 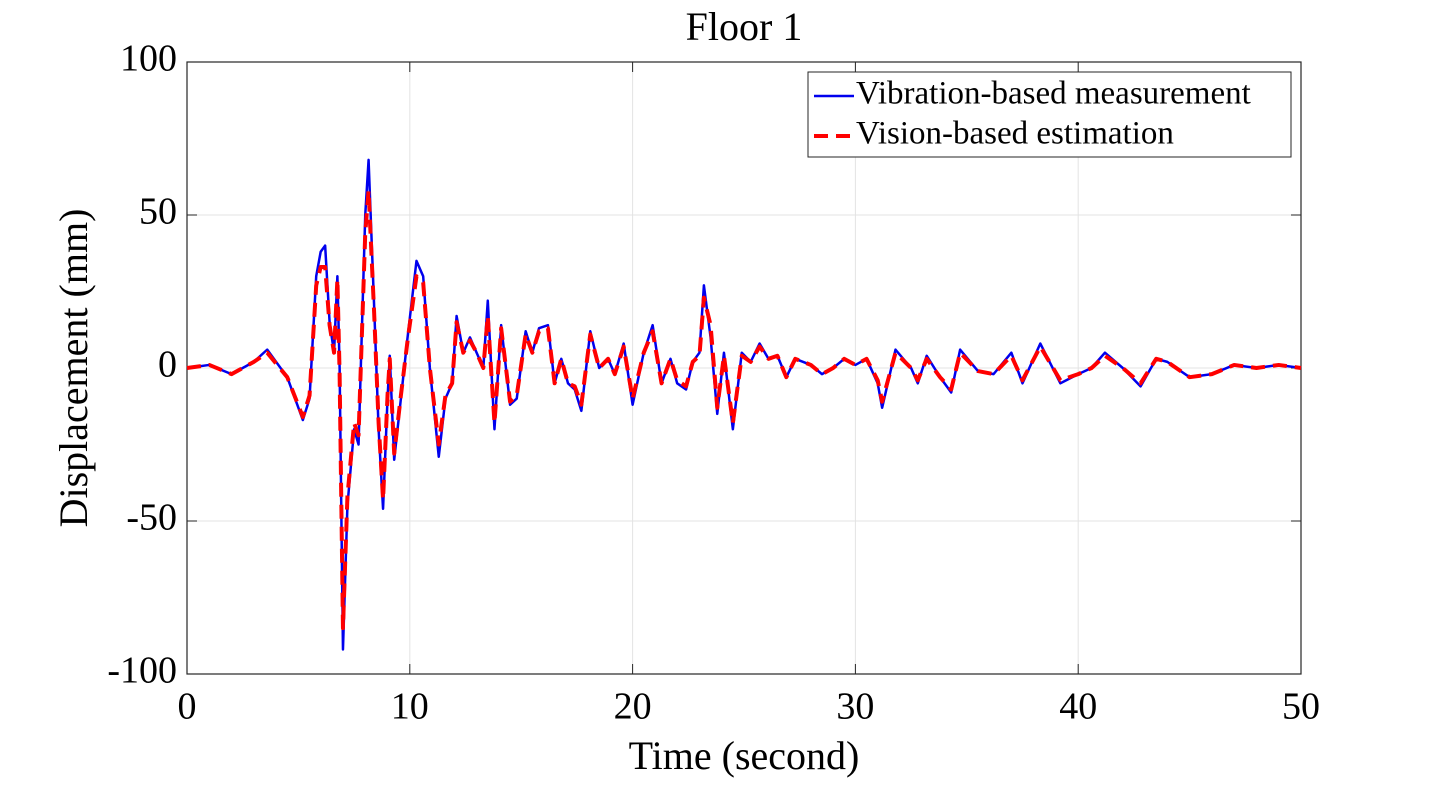 What do you see at coordinates (1049, 114) in the screenshot?
I see `legend-box` at bounding box center [1049, 114].